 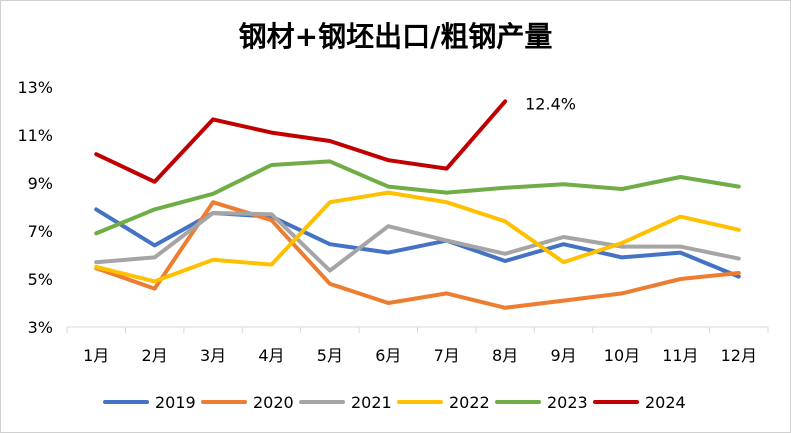 What do you see at coordinates (417, 242) in the screenshot?
I see `series-line-2021` at bounding box center [417, 242].